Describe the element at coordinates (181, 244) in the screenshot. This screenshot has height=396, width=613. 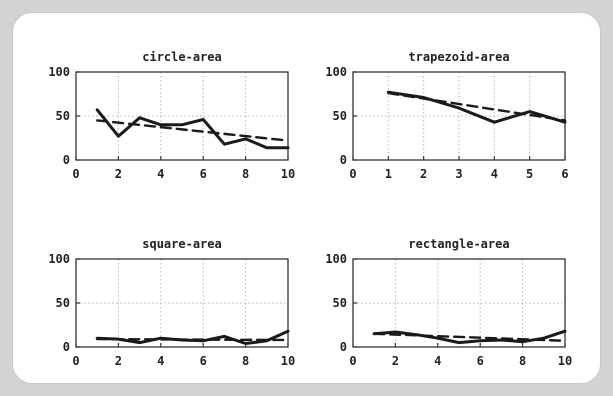
I see `subplot-title: square-area` at that location.